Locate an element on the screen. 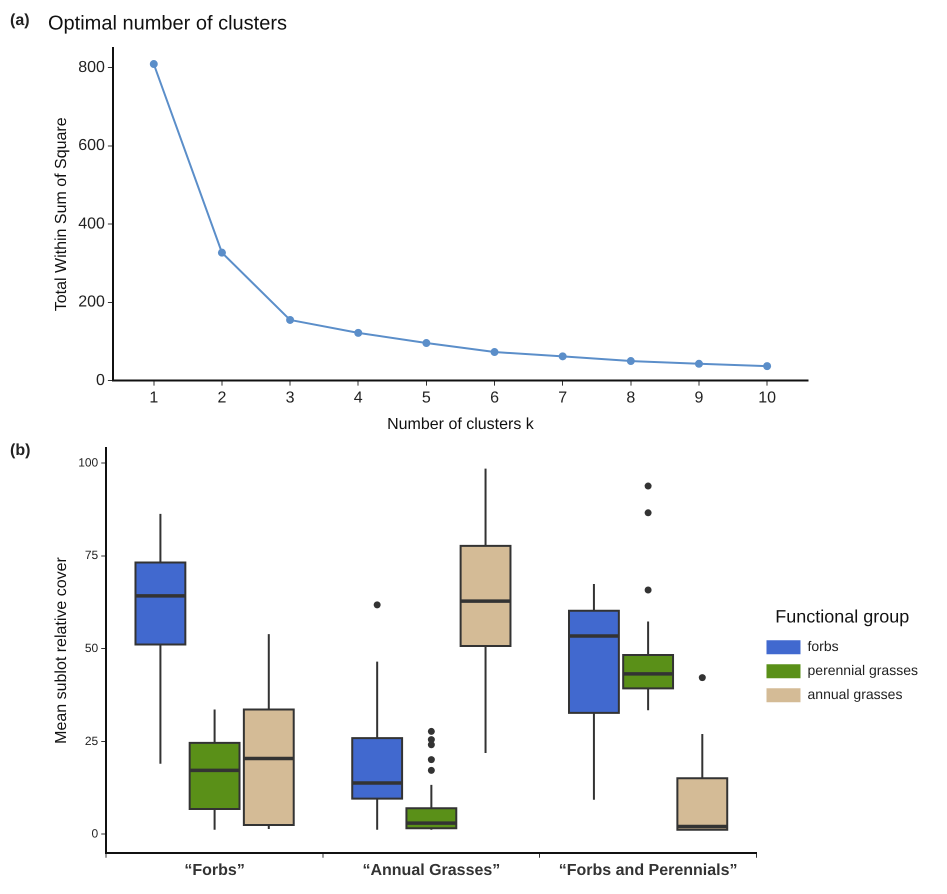  x-tick-label: 5 is located at coordinates (426, 398).